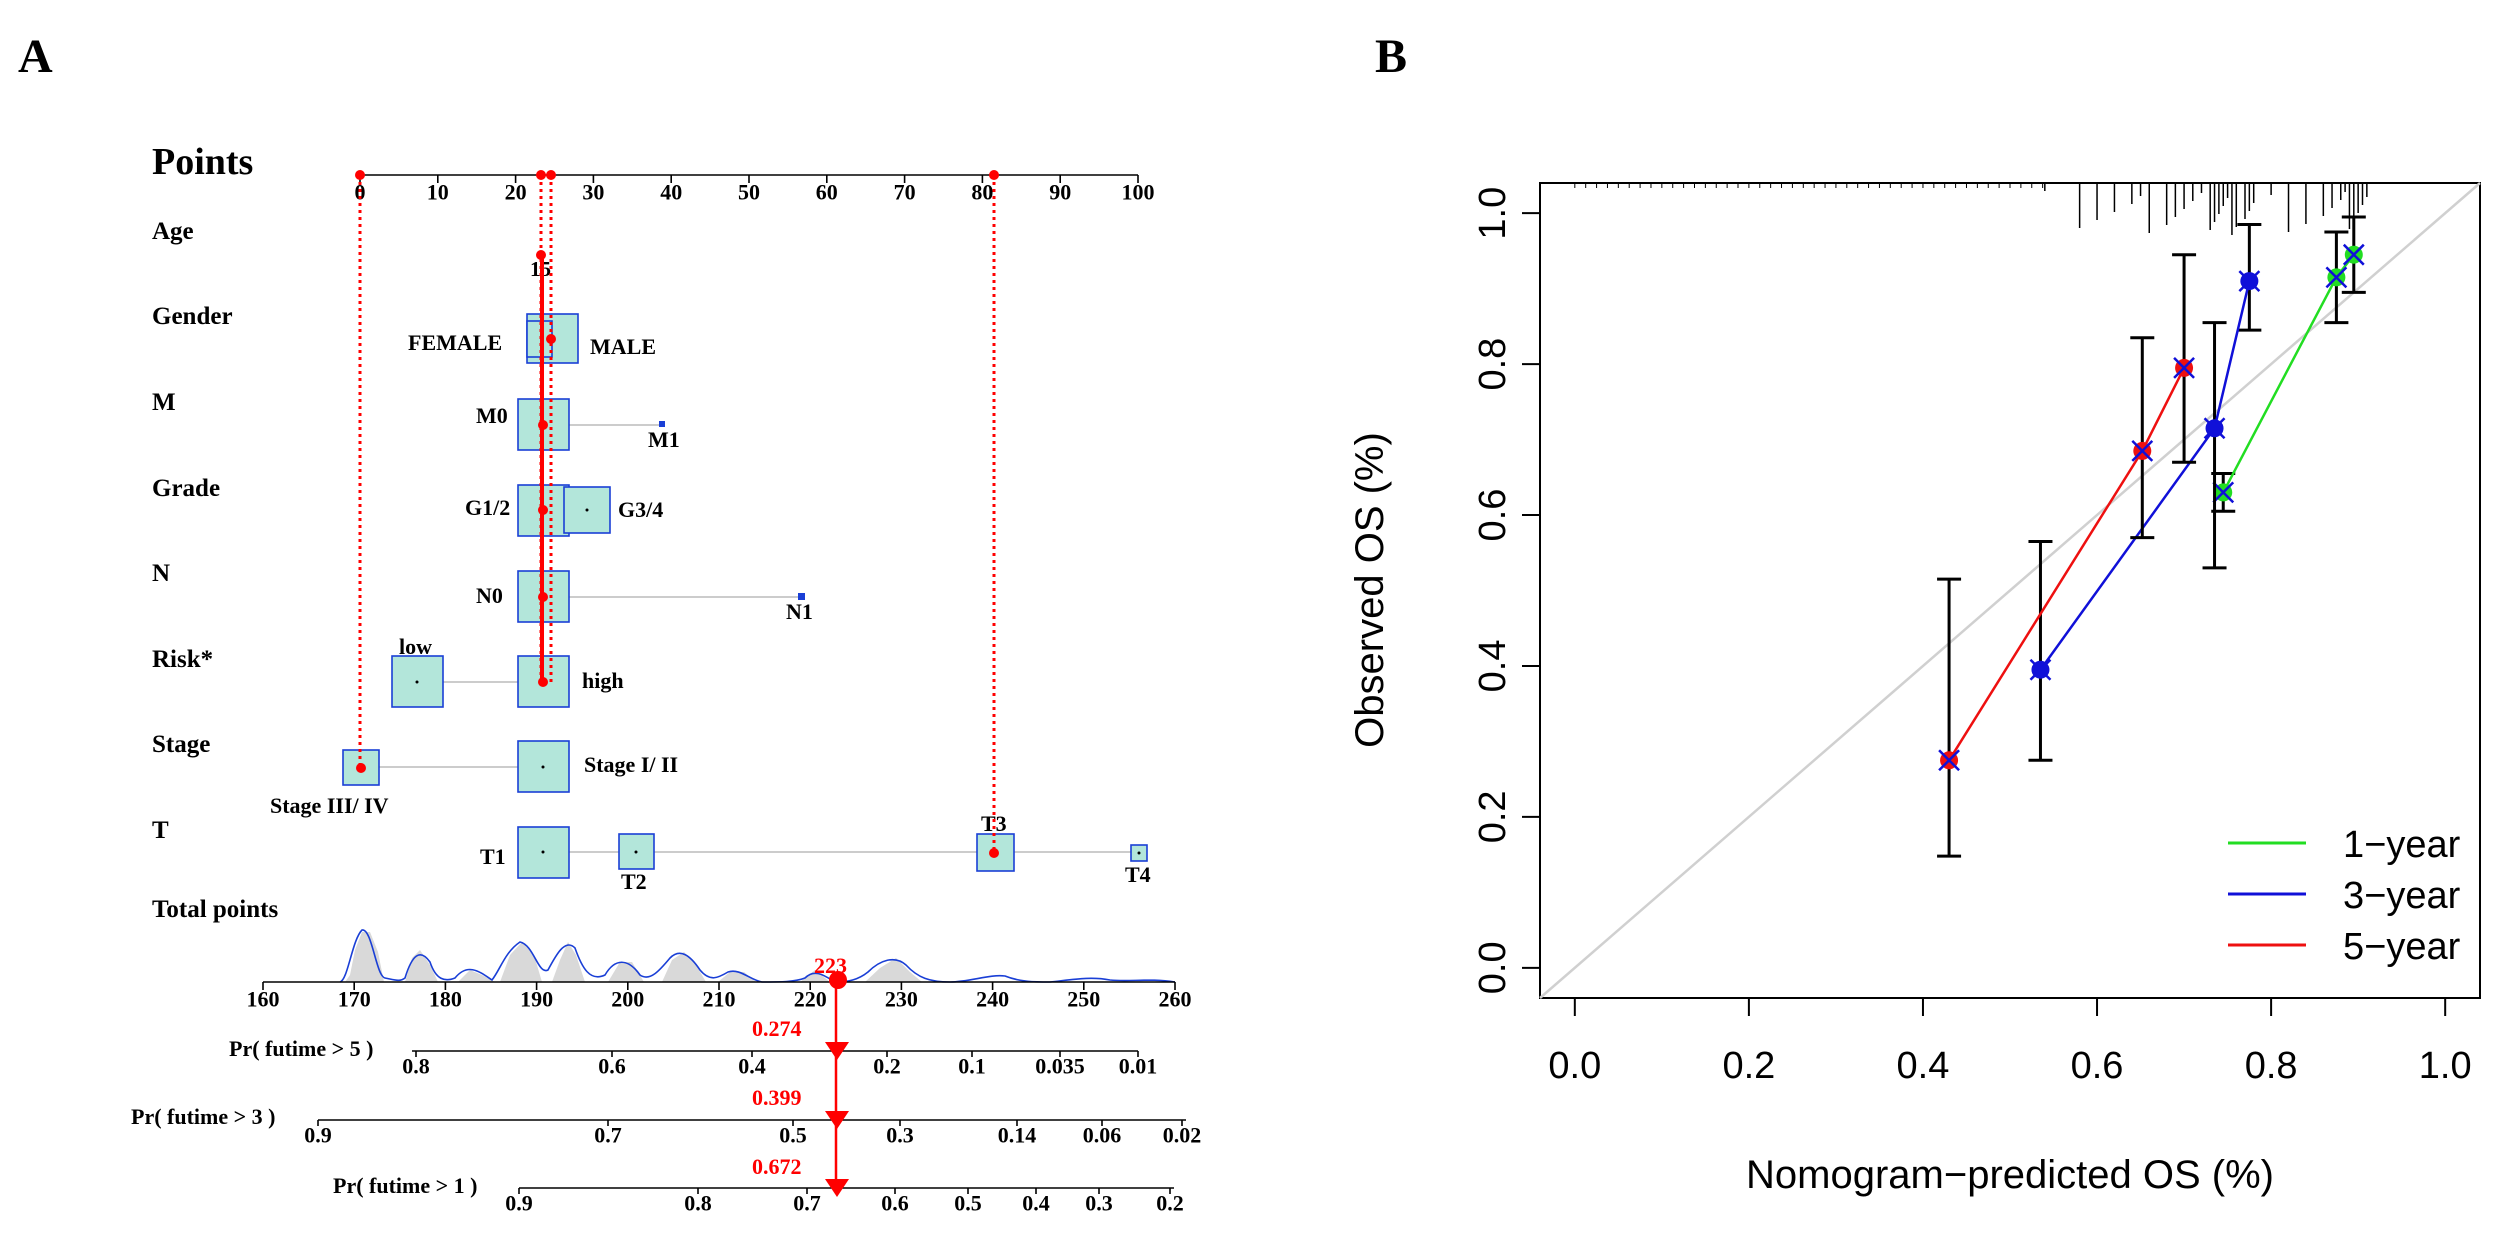  What do you see at coordinates (203, 1116) in the screenshot?
I see `pr3-label: Pr( futime > 3 )` at bounding box center [203, 1116].